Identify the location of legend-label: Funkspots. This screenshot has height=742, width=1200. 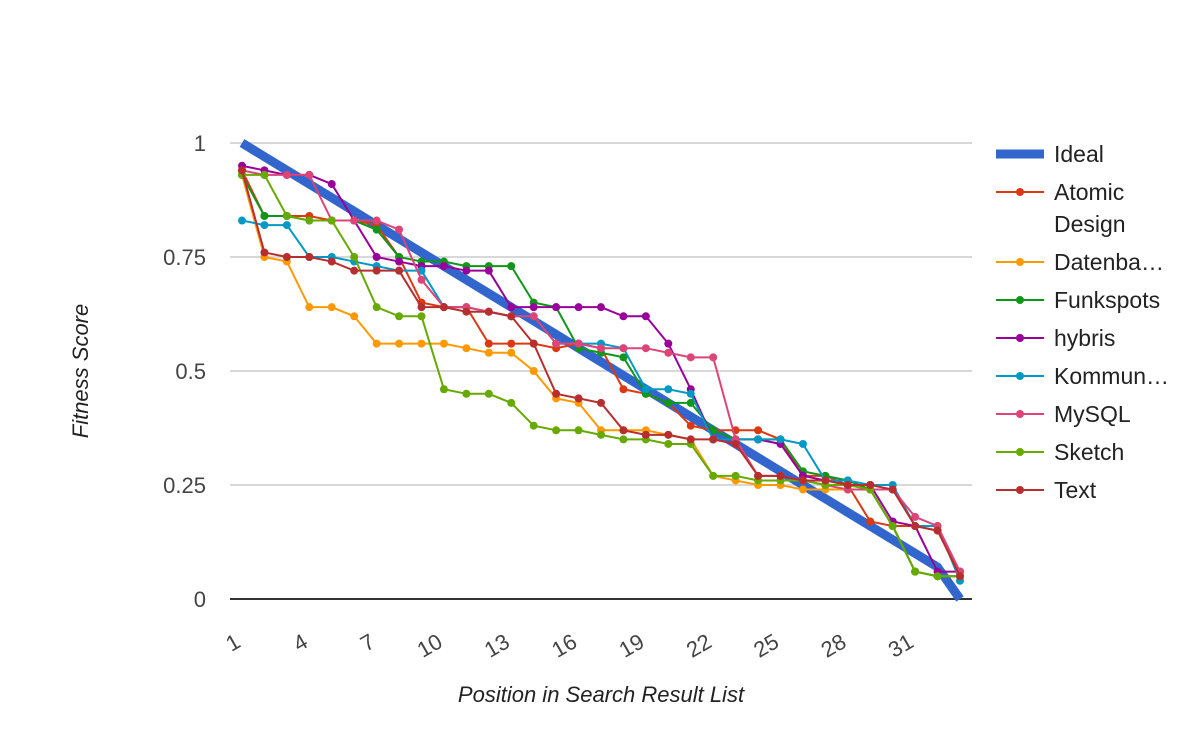
(1107, 300).